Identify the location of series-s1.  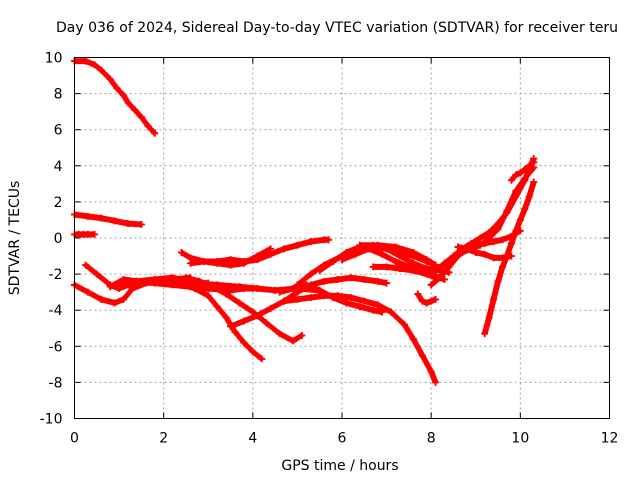
(115, 97).